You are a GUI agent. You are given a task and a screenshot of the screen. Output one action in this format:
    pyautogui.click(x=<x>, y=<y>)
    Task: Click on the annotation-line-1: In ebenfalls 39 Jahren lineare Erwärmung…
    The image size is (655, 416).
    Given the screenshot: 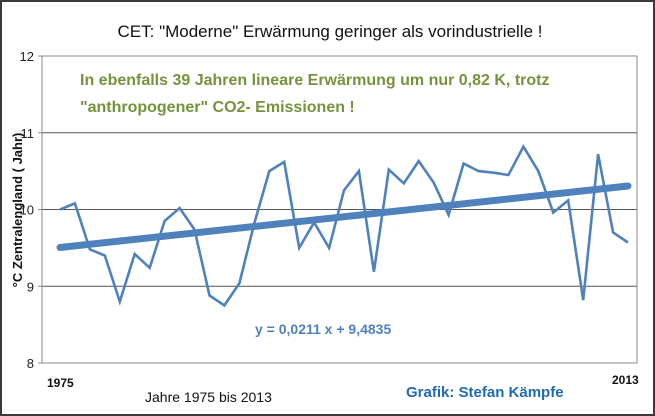 What is the action you would take?
    pyautogui.click(x=314, y=80)
    